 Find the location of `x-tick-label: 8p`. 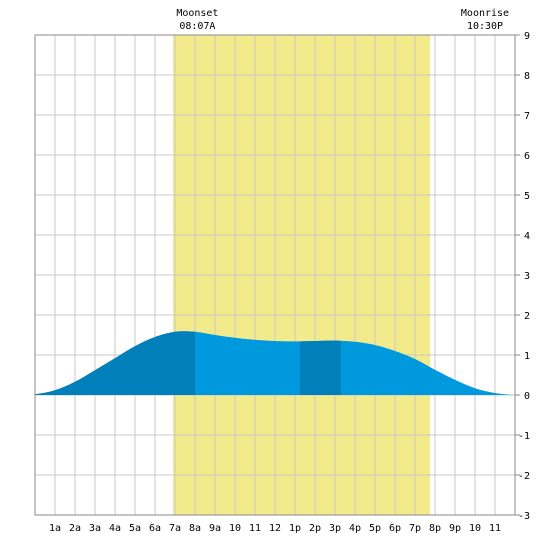

x-tick-label: 8p is located at coordinates (435, 528).